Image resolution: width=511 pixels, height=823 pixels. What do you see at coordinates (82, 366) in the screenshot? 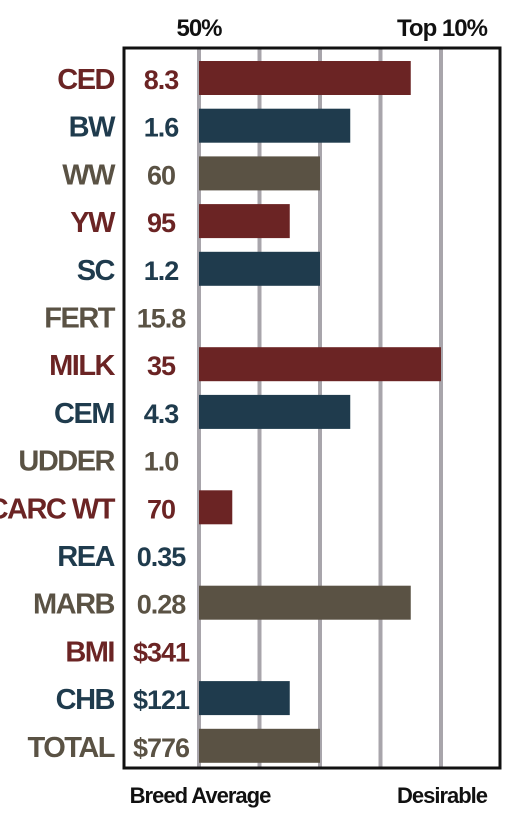
I see `trait-label-milk: MILK` at bounding box center [82, 366].